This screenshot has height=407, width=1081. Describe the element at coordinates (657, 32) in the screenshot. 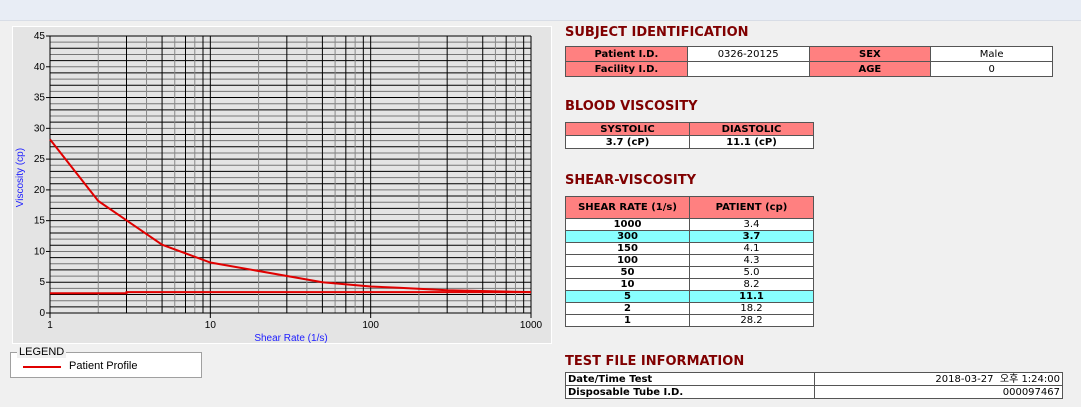

I see `subject-title: SUBJECT IDENTIFICATION` at that location.